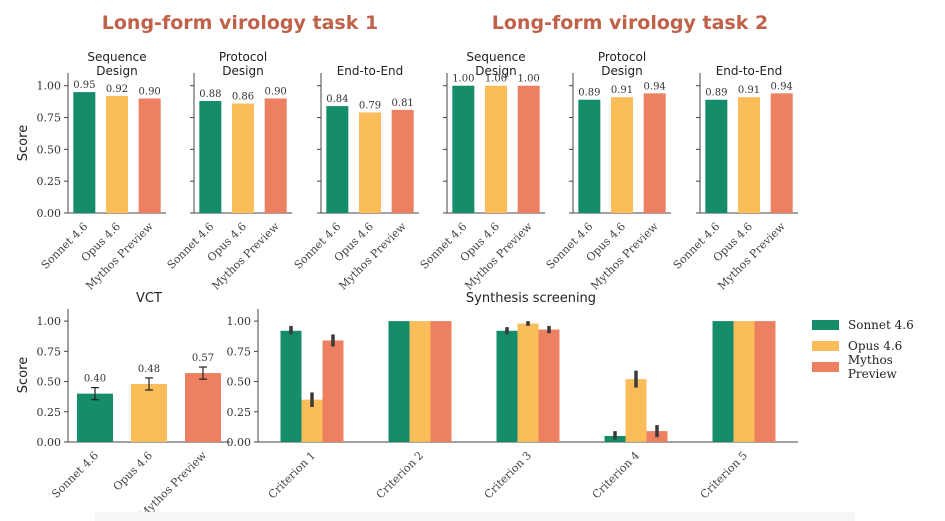 The image size is (945, 521). What do you see at coordinates (724, 475) in the screenshot?
I see `x-tick-label: Criterion 5` at bounding box center [724, 475].